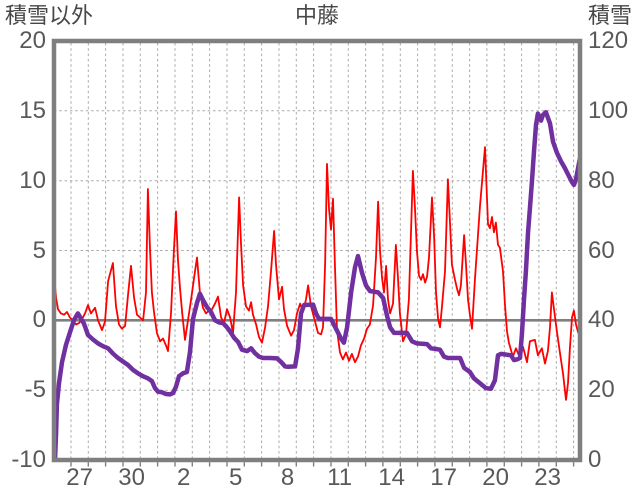 The height and width of the screenshot is (501, 636). I want to click on left-axis-tick-label: 0, so click(39, 320).